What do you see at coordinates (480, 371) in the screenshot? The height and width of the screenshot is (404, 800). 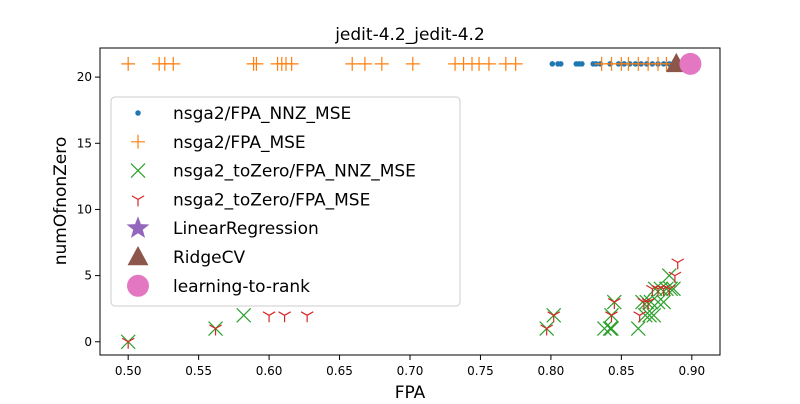 I see `x-tick-label: 0.75` at bounding box center [480, 371].